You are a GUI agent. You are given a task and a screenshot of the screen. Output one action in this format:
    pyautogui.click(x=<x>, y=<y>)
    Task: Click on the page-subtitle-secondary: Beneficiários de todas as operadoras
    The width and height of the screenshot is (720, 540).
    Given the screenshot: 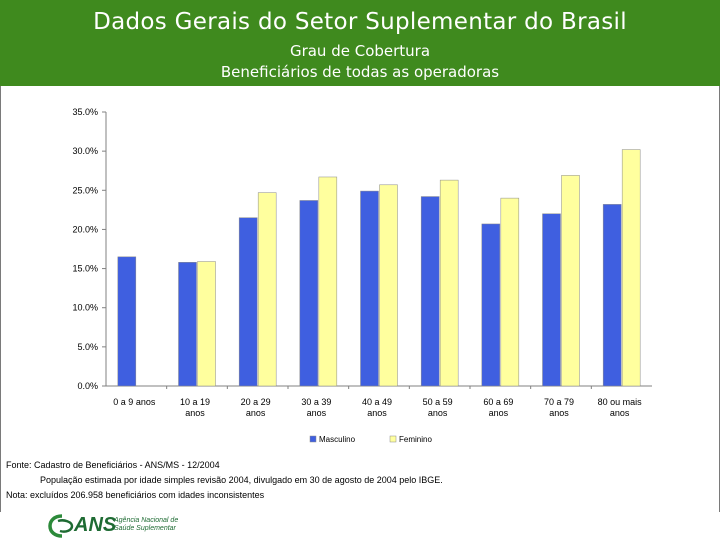 What is the action you would take?
    pyautogui.click(x=360, y=72)
    